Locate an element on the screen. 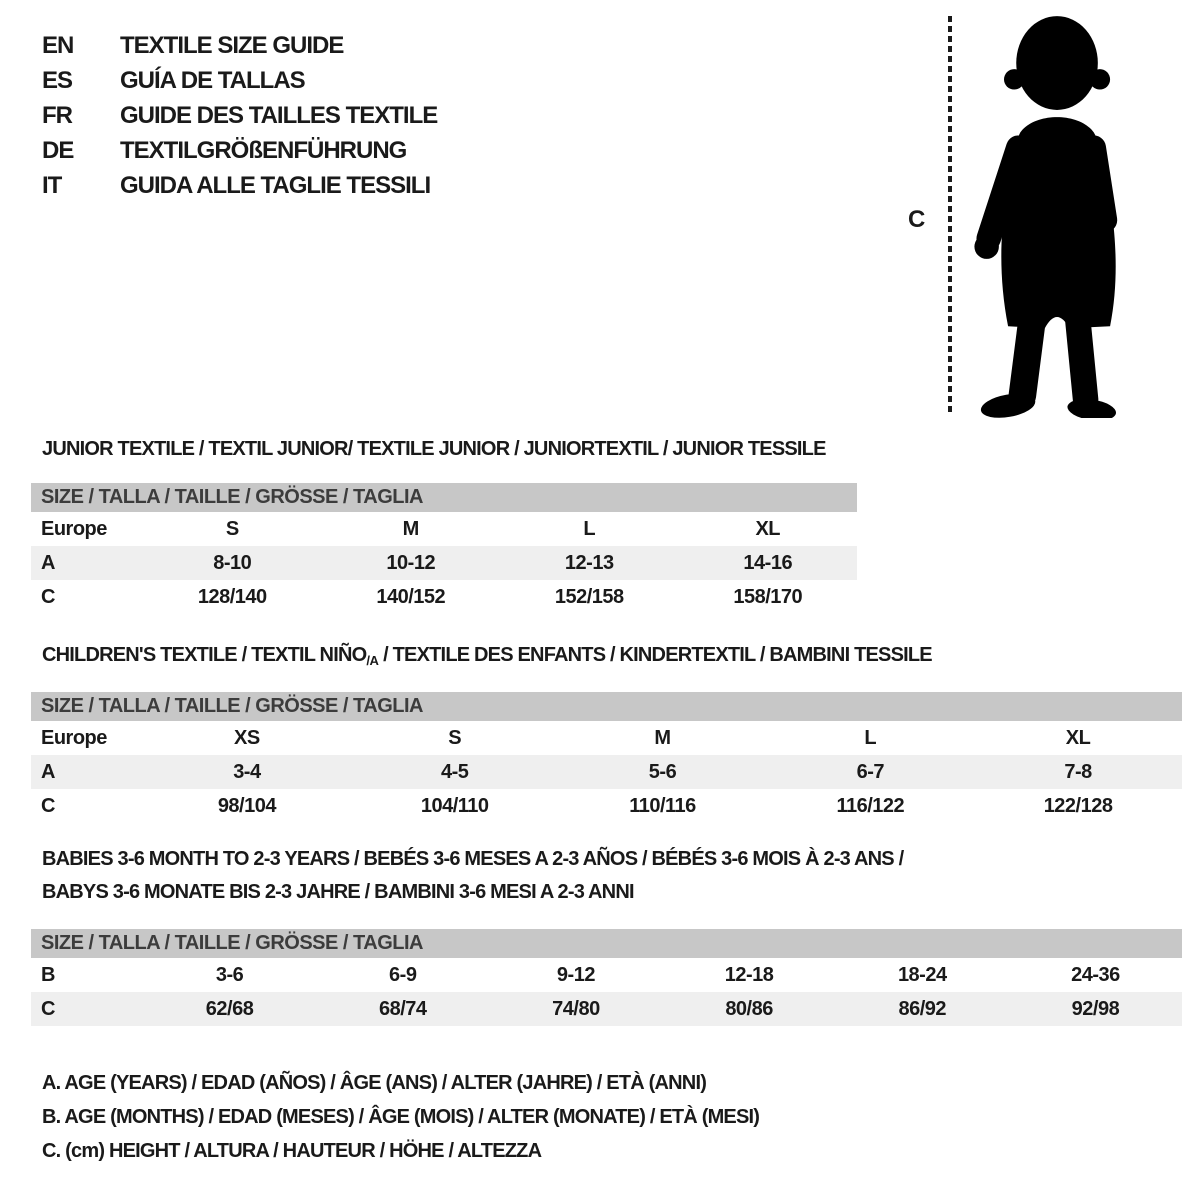  children-title-part1: CHILDREN'S TEXTILE / TEXTIL NIÑO is located at coordinates (204, 655).